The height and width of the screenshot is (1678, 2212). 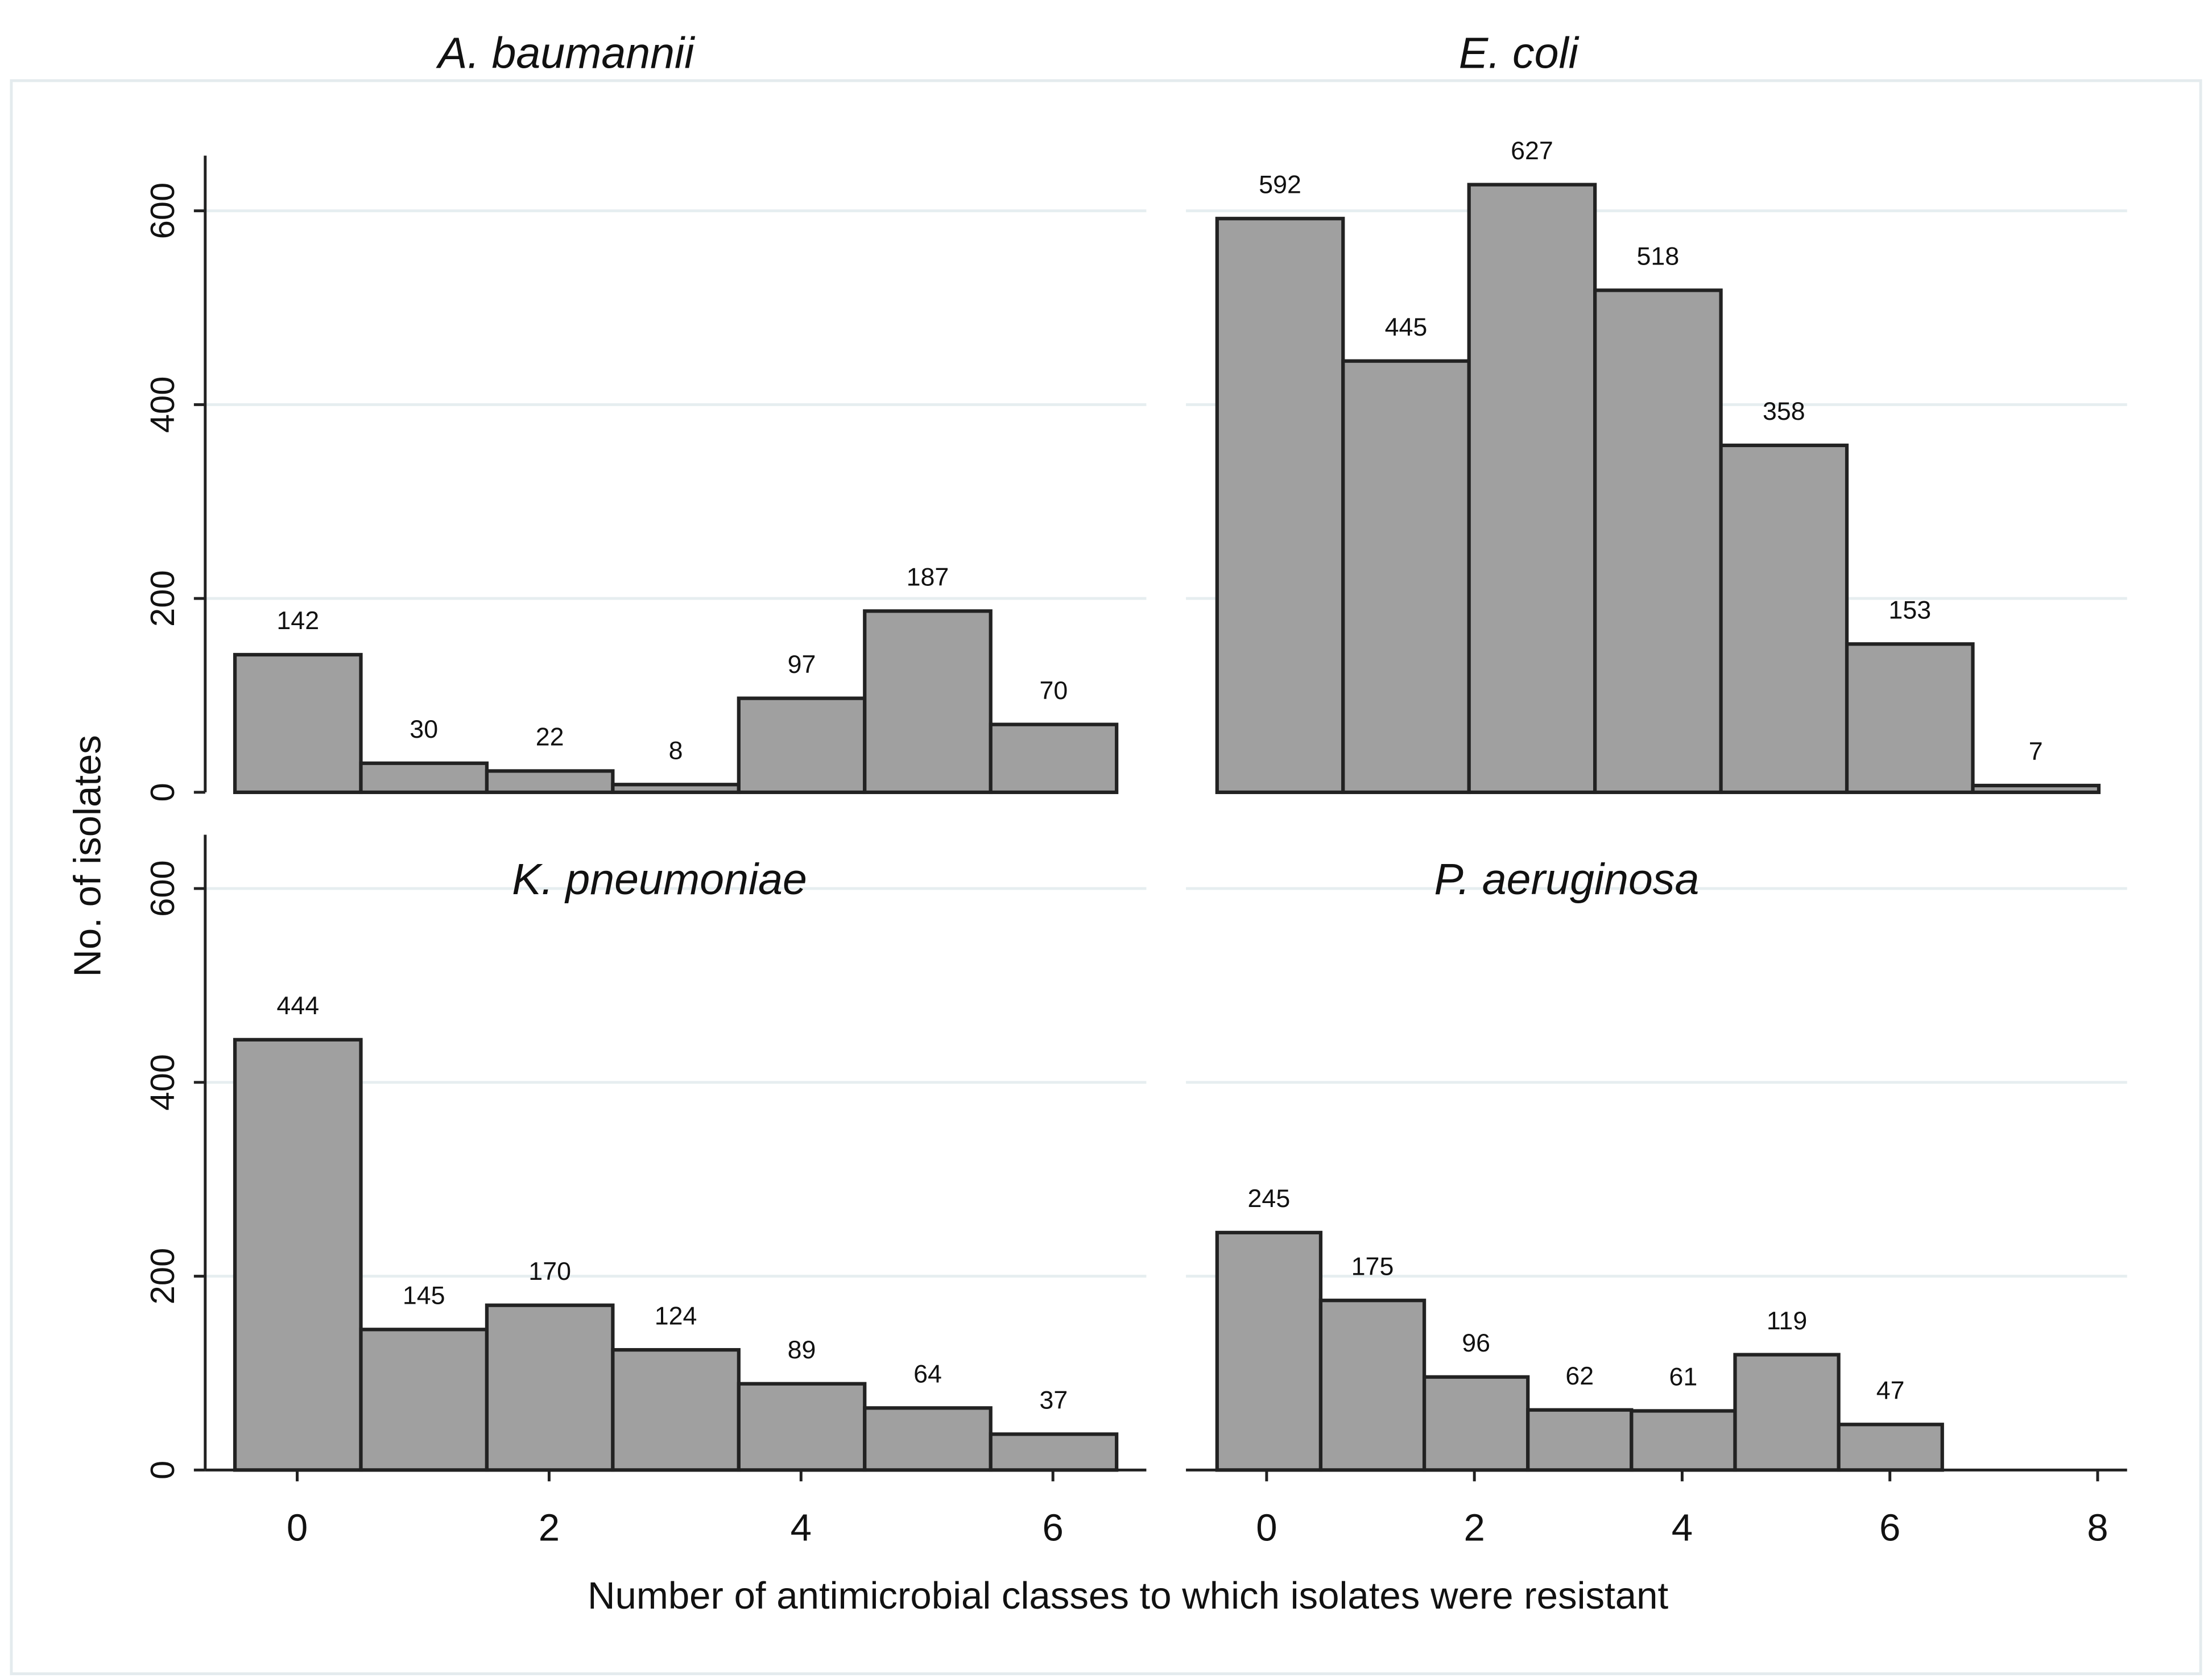 What do you see at coordinates (927, 1374) in the screenshot?
I see `bar-value-label: 64` at bounding box center [927, 1374].